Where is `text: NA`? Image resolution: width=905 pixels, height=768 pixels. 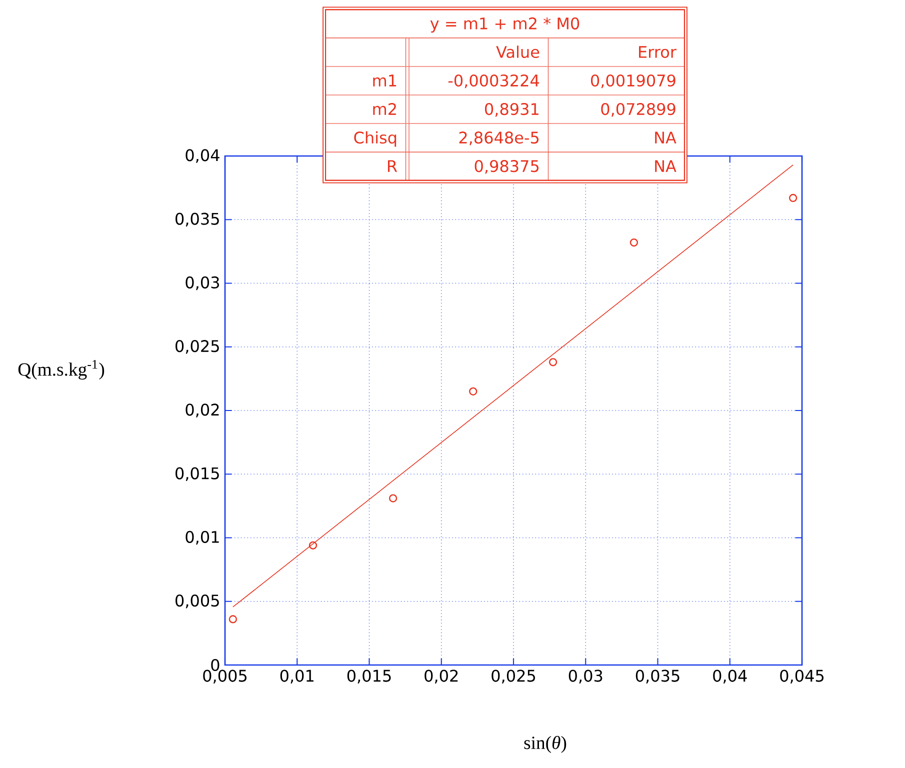
text: NA is located at coordinates (665, 138).